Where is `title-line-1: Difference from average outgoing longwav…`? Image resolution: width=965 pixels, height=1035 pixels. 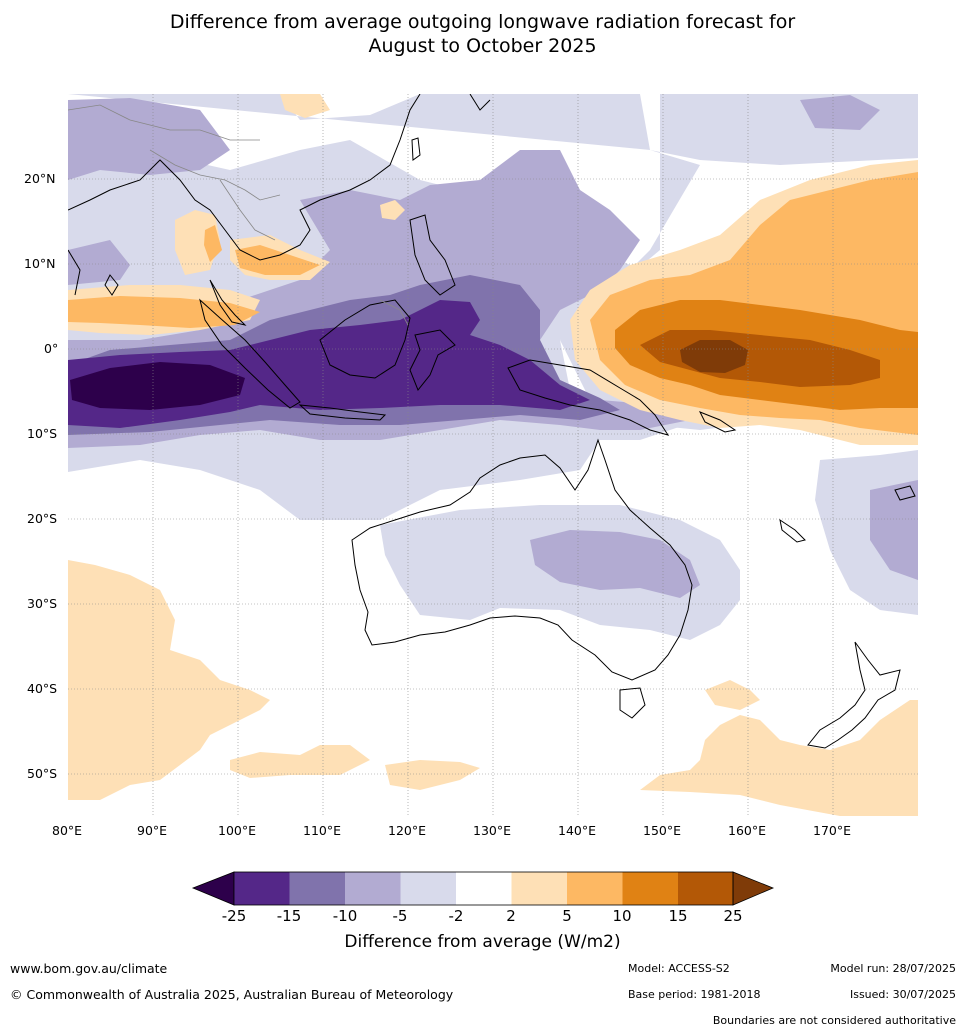
title-line-1: Difference from average outgoing longwav… is located at coordinates (482, 22).